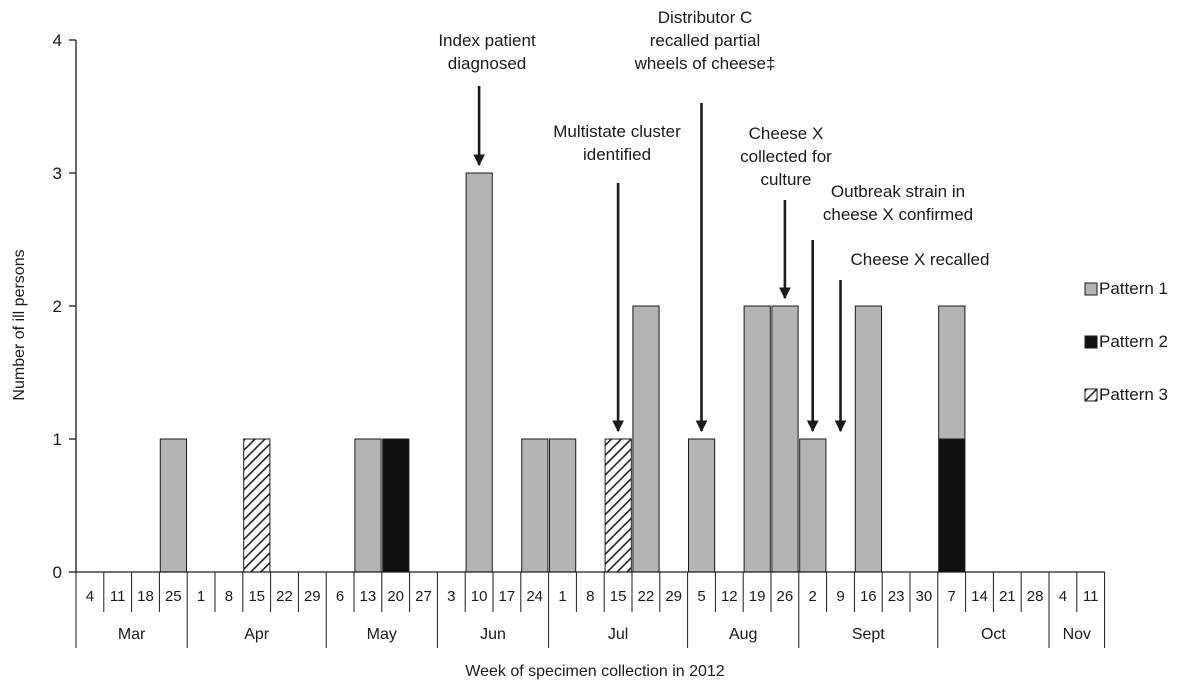 The height and width of the screenshot is (685, 1178). What do you see at coordinates (705, 40) in the screenshot?
I see `annotation-2-line-1: recalled partial` at bounding box center [705, 40].